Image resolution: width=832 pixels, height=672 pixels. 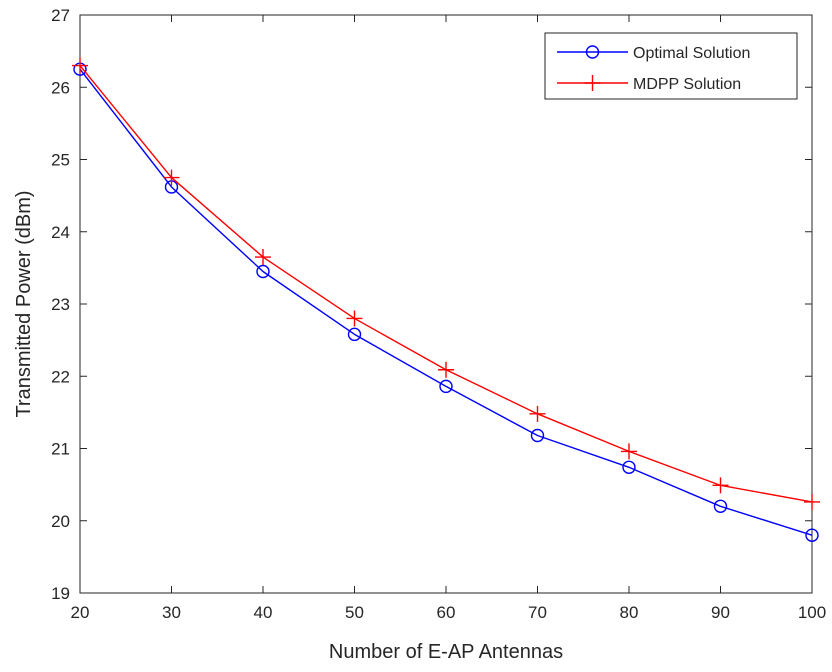 I want to click on x-tick-label: 50, so click(x=354, y=612).